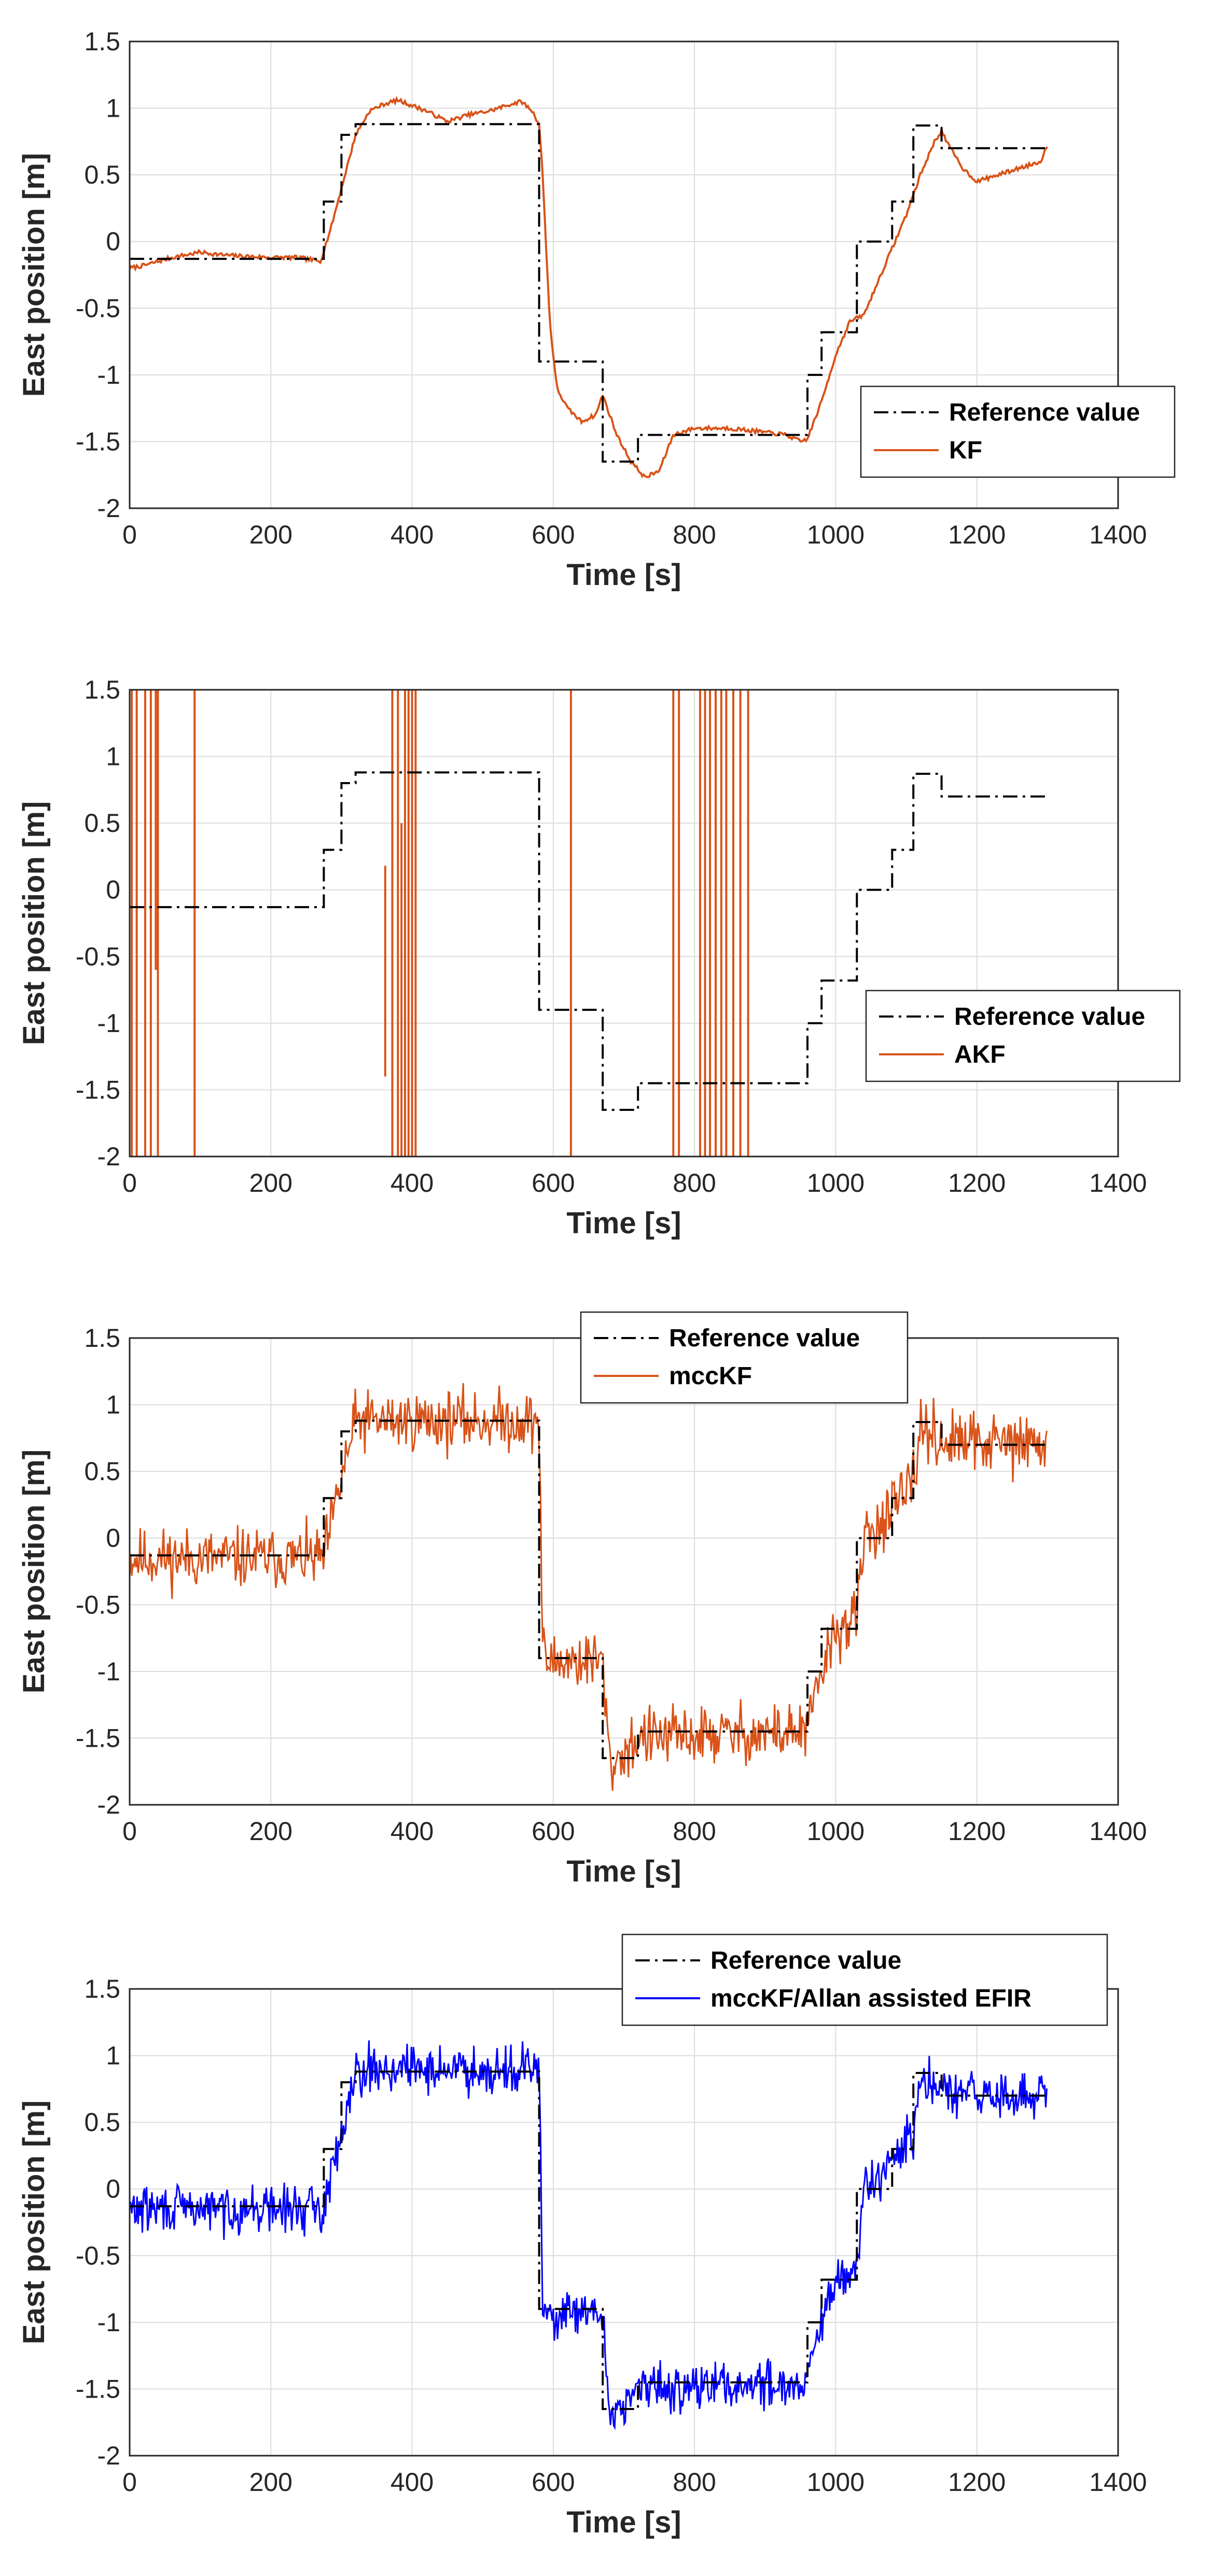 The width and height of the screenshot is (1213, 2576). I want to click on legend-estimate-label: mccKF/Allan assisted EFIR, so click(870, 1998).